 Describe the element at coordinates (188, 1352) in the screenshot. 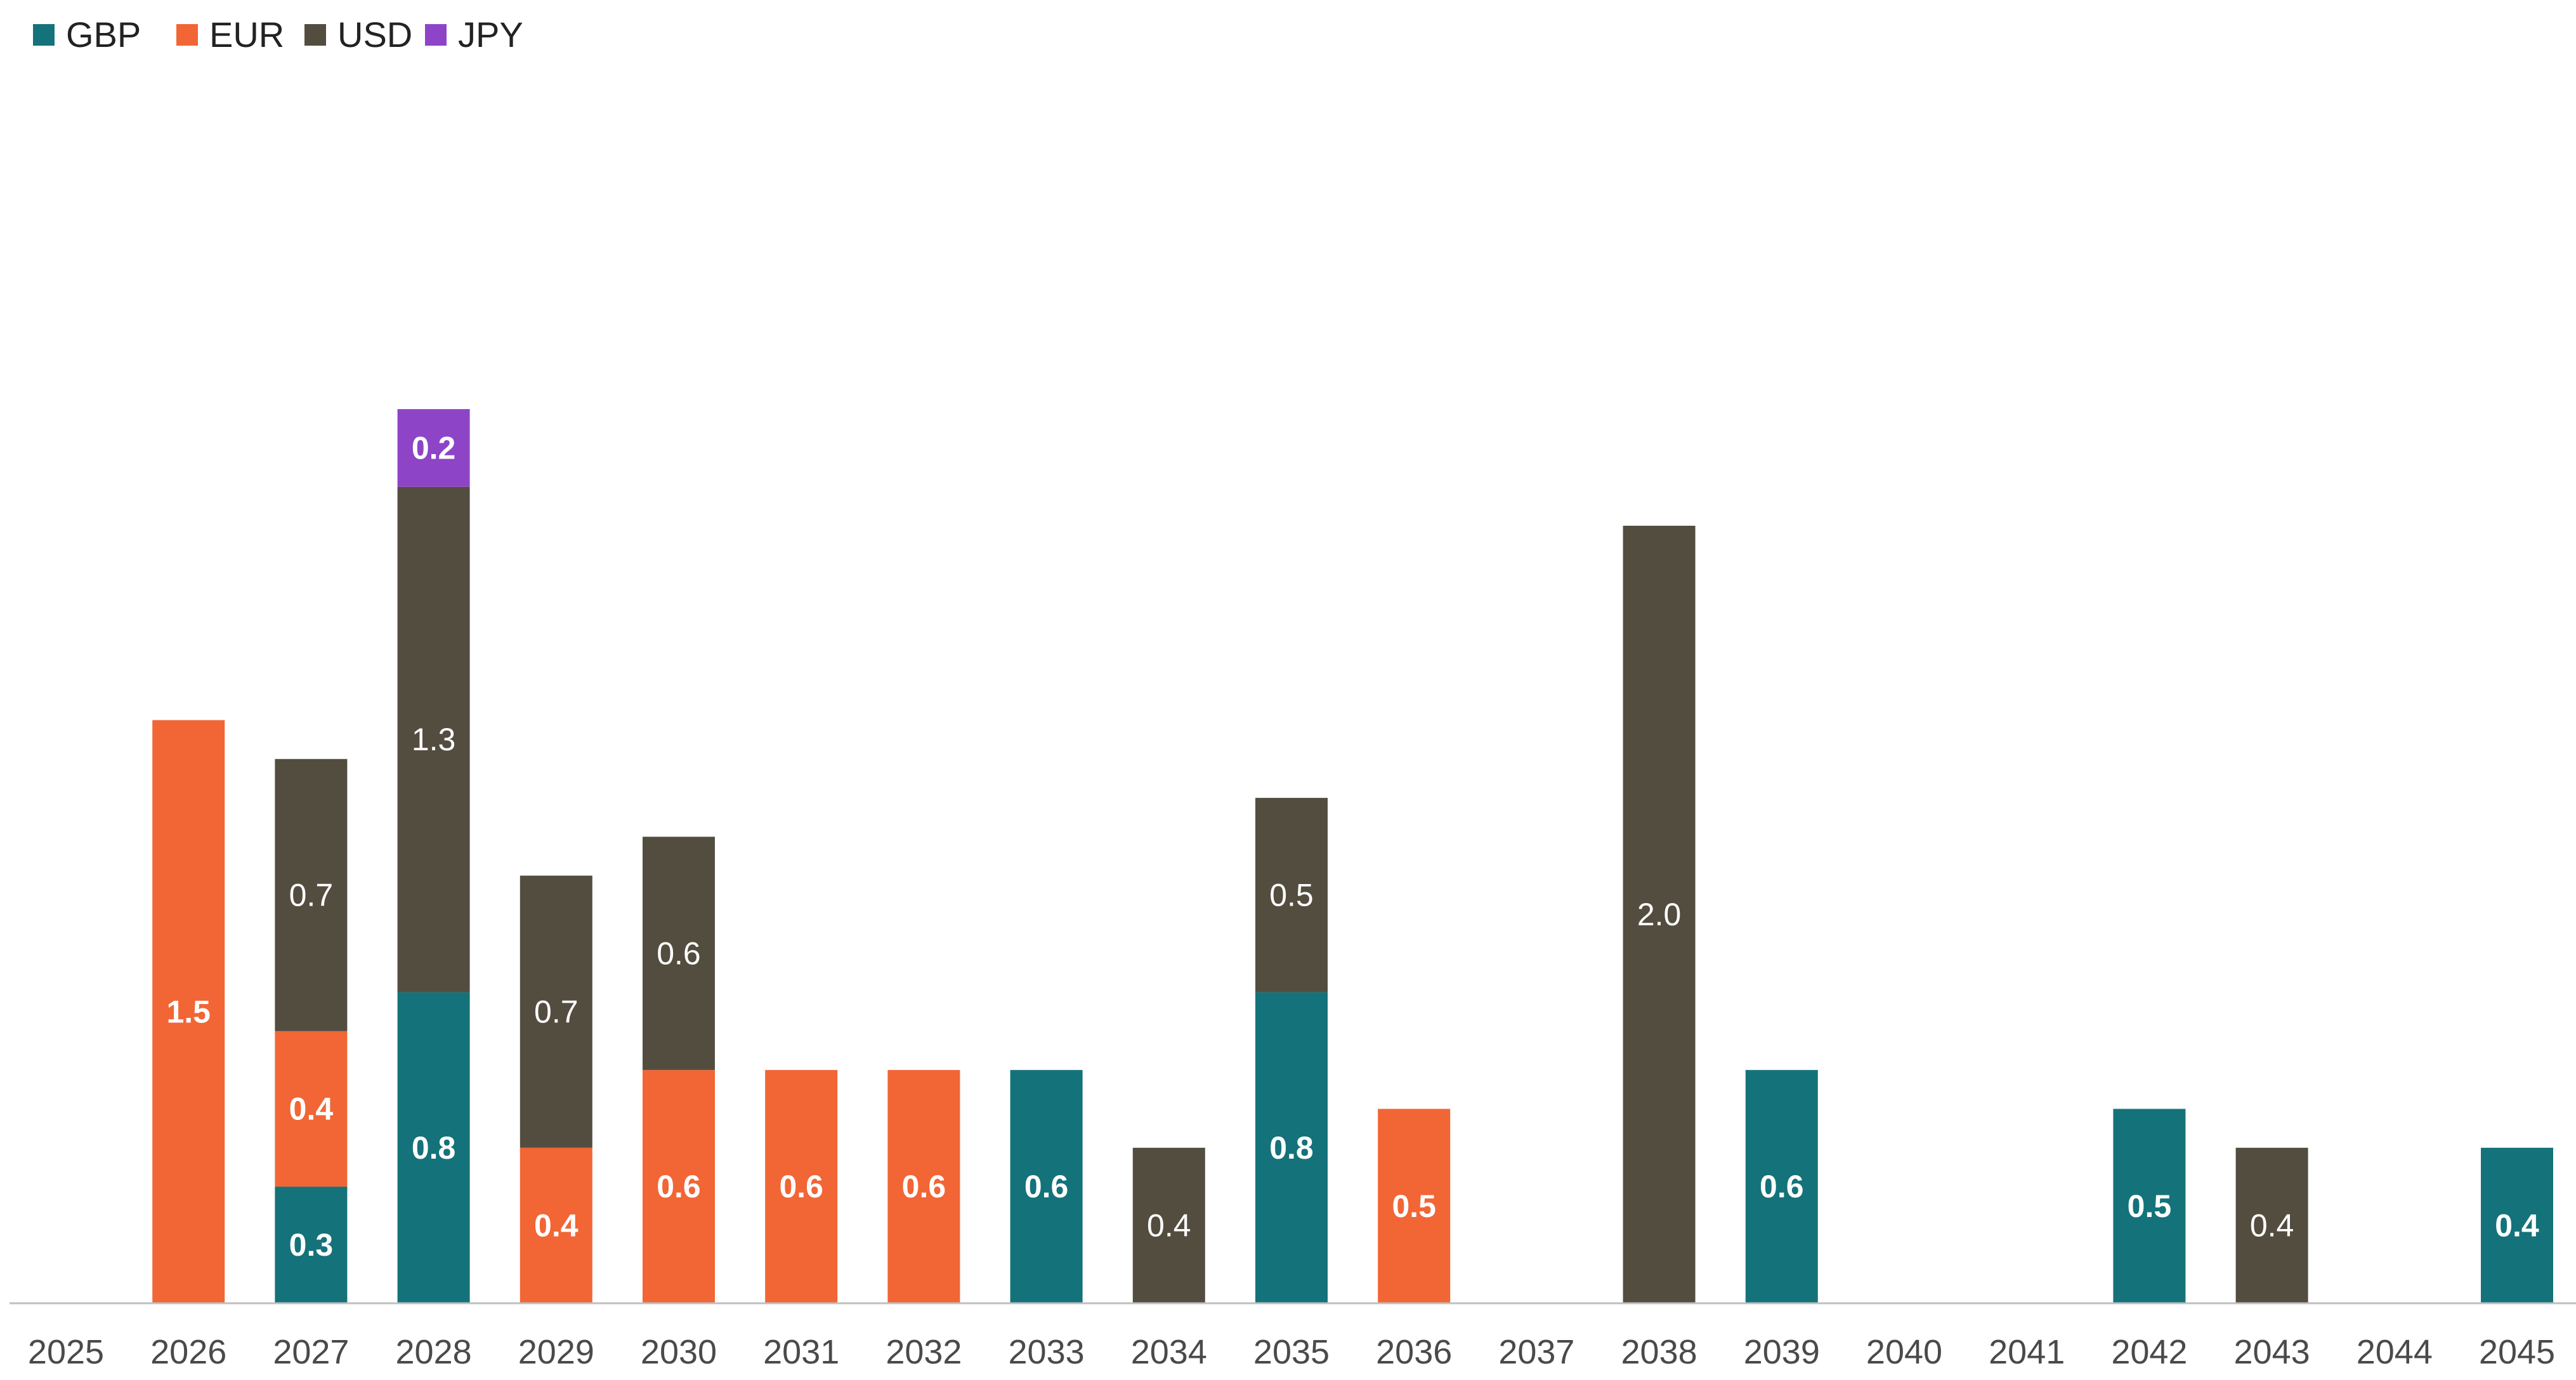

I see `x-tick-label-2026: 2026` at that location.